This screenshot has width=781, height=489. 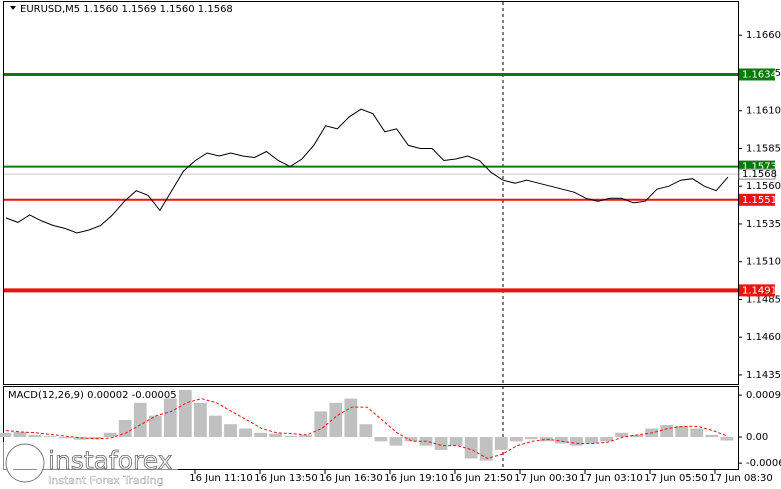 What do you see at coordinates (763, 395) in the screenshot?
I see `y-tick-label: 0.00098` at bounding box center [763, 395].